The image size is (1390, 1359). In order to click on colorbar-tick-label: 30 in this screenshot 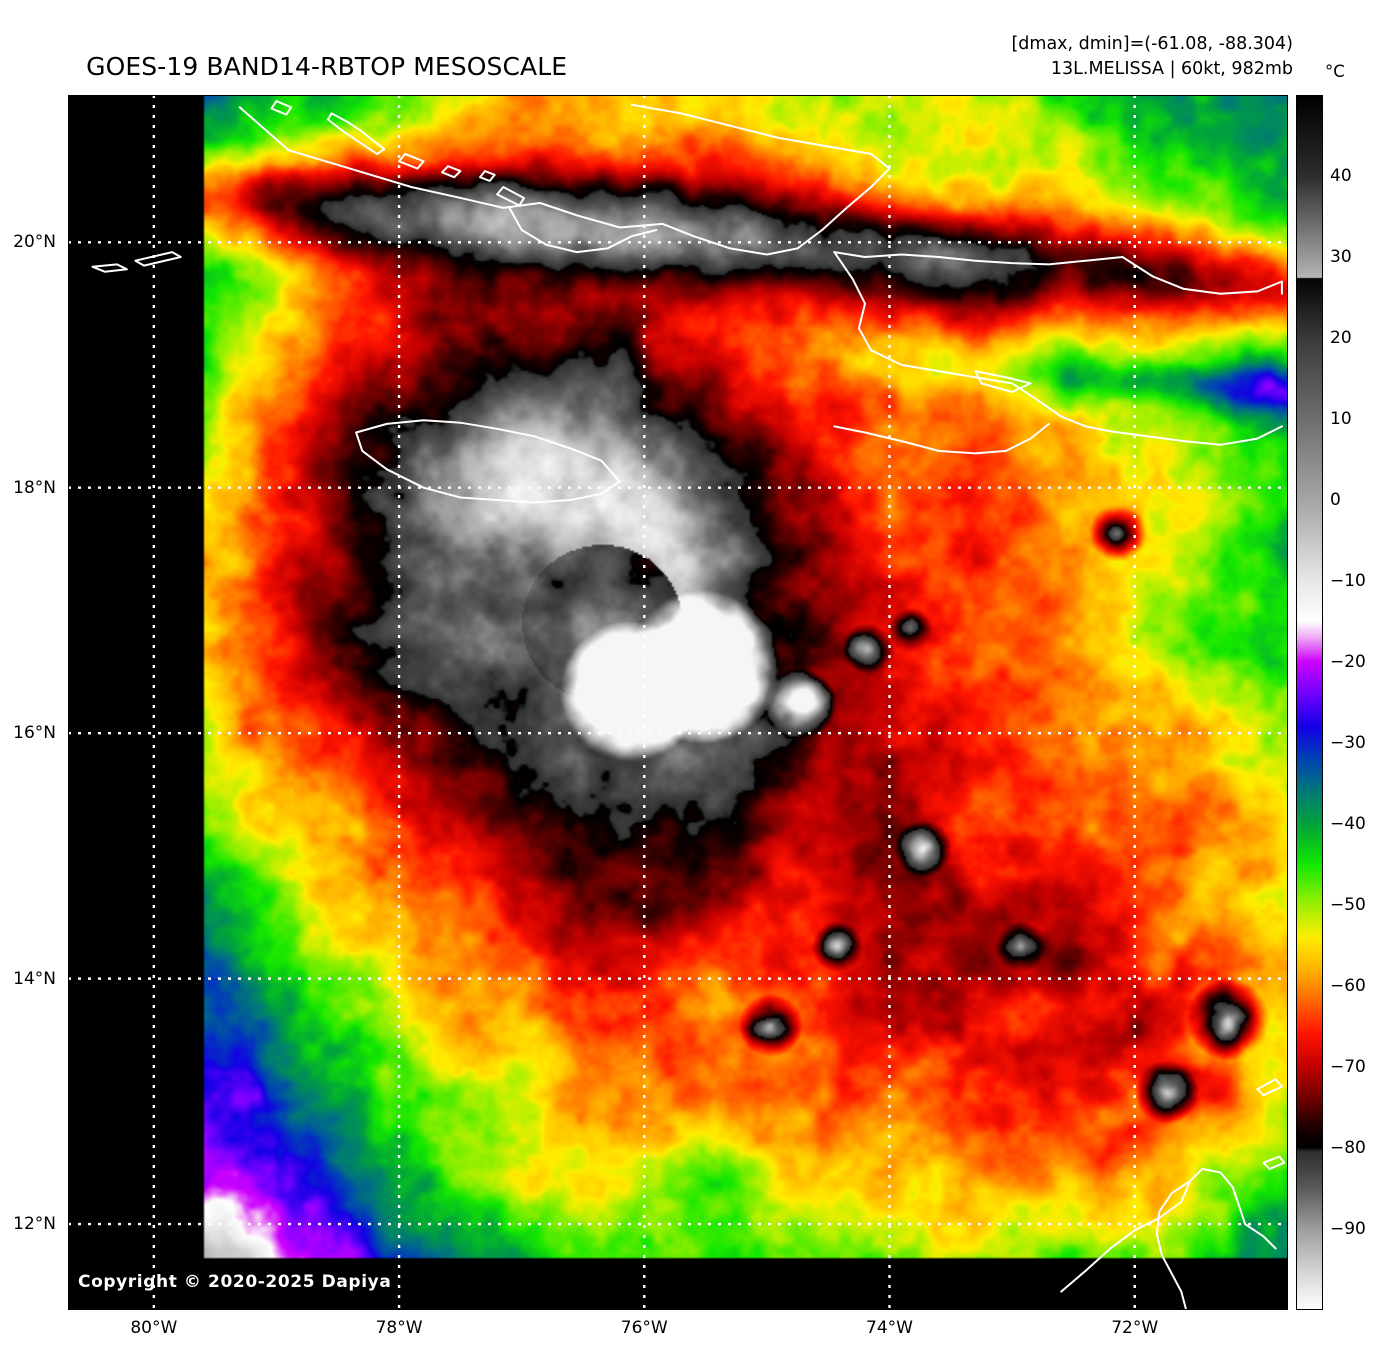, I will do `click(1341, 257)`.